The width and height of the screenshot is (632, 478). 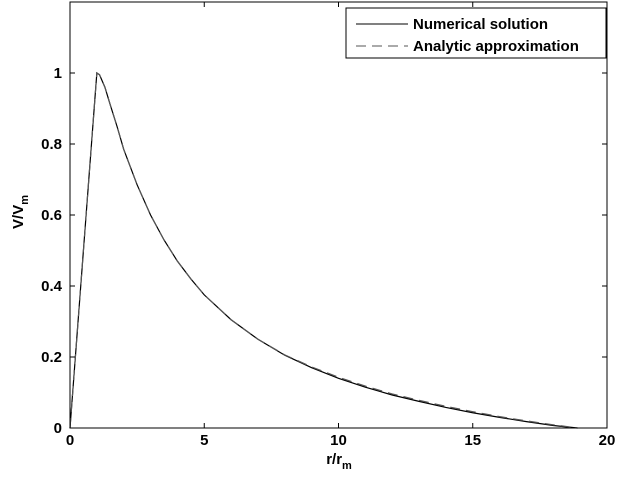 I want to click on x-axis-label-sub: m, so click(x=347, y=466).